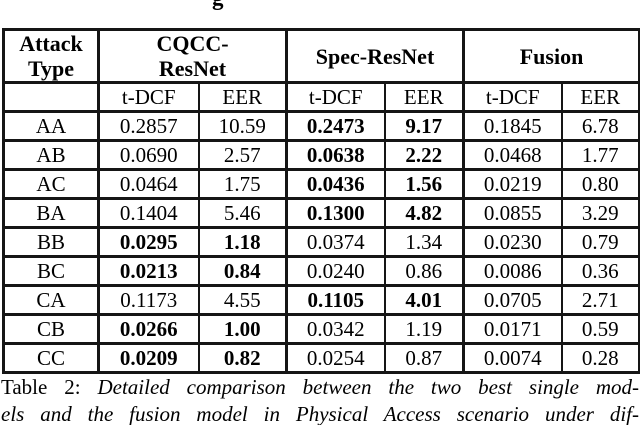 This screenshot has width=640, height=425. I want to click on value-cell: 0.0638, so click(335, 155).